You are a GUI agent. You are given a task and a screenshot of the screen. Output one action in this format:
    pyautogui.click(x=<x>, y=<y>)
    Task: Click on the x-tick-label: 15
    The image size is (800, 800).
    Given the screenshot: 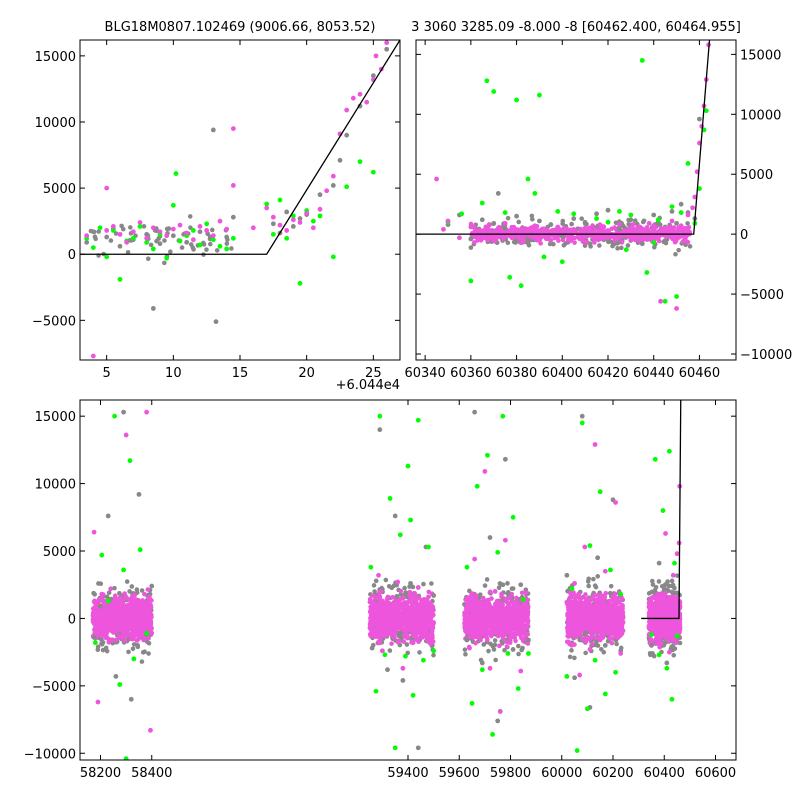 What is the action you would take?
    pyautogui.click(x=240, y=373)
    